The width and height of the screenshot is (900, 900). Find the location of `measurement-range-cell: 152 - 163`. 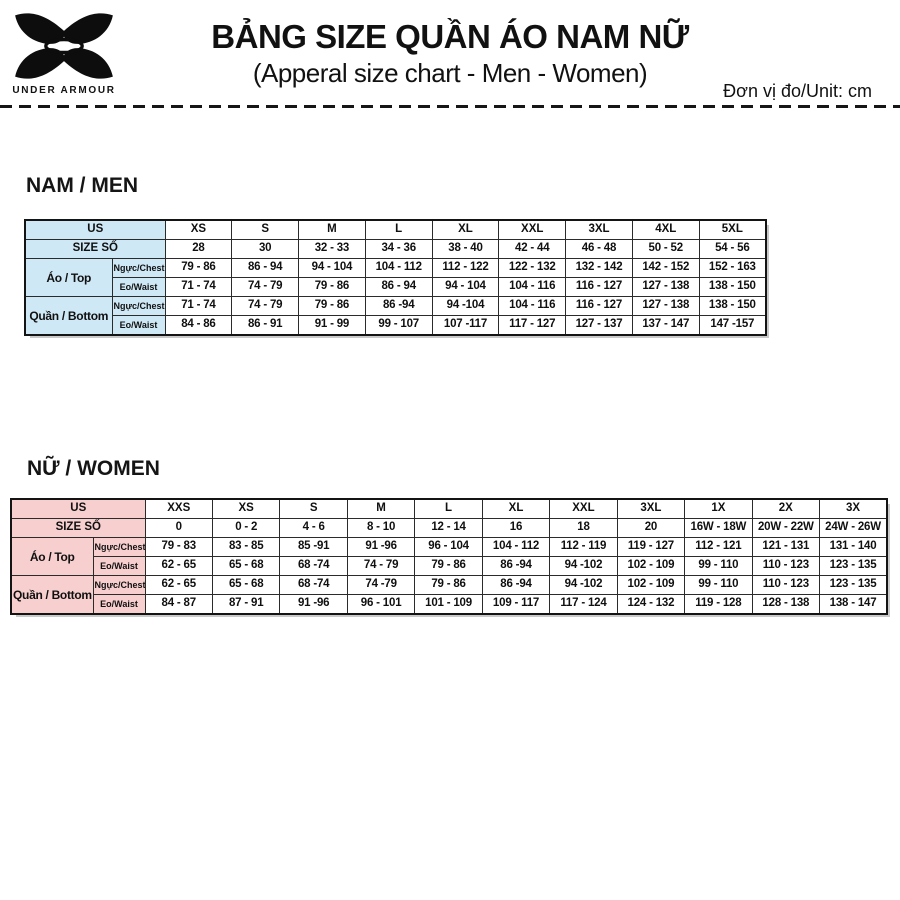

measurement-range-cell: 152 - 163 is located at coordinates (732, 268).